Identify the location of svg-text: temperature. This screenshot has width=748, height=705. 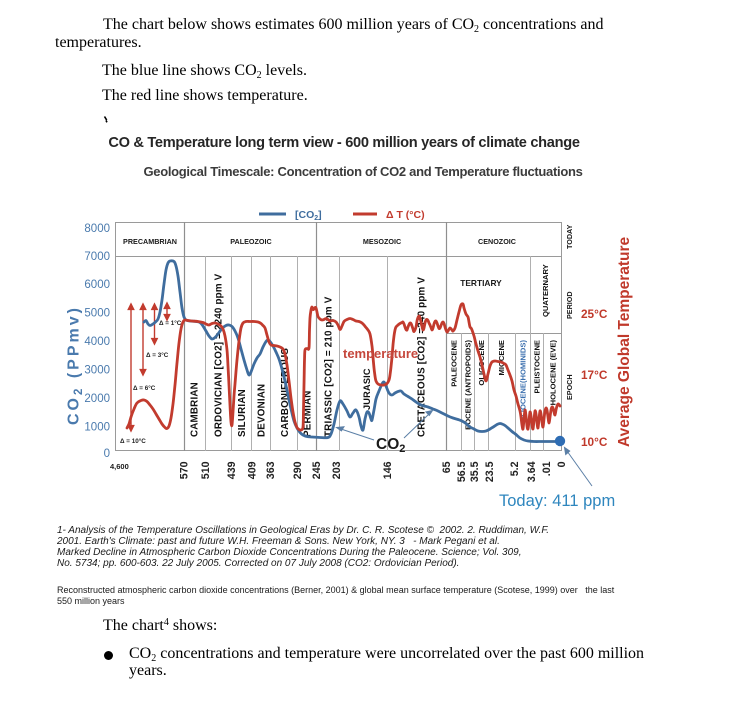
(380, 353).